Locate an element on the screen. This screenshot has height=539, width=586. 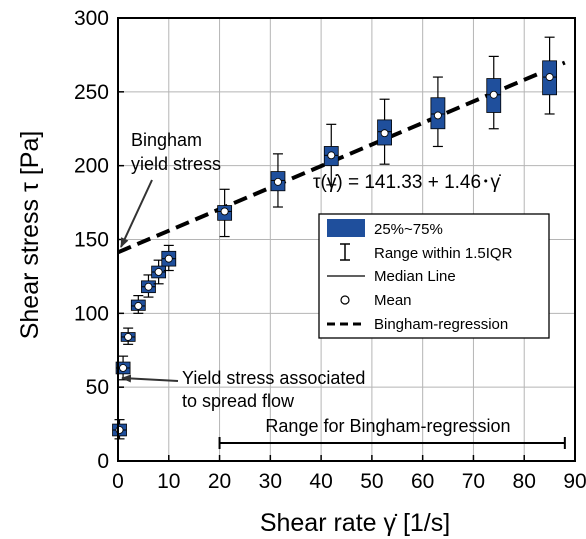
spread-yield-label-line1: Yield stress associated is located at coordinates (273, 378).